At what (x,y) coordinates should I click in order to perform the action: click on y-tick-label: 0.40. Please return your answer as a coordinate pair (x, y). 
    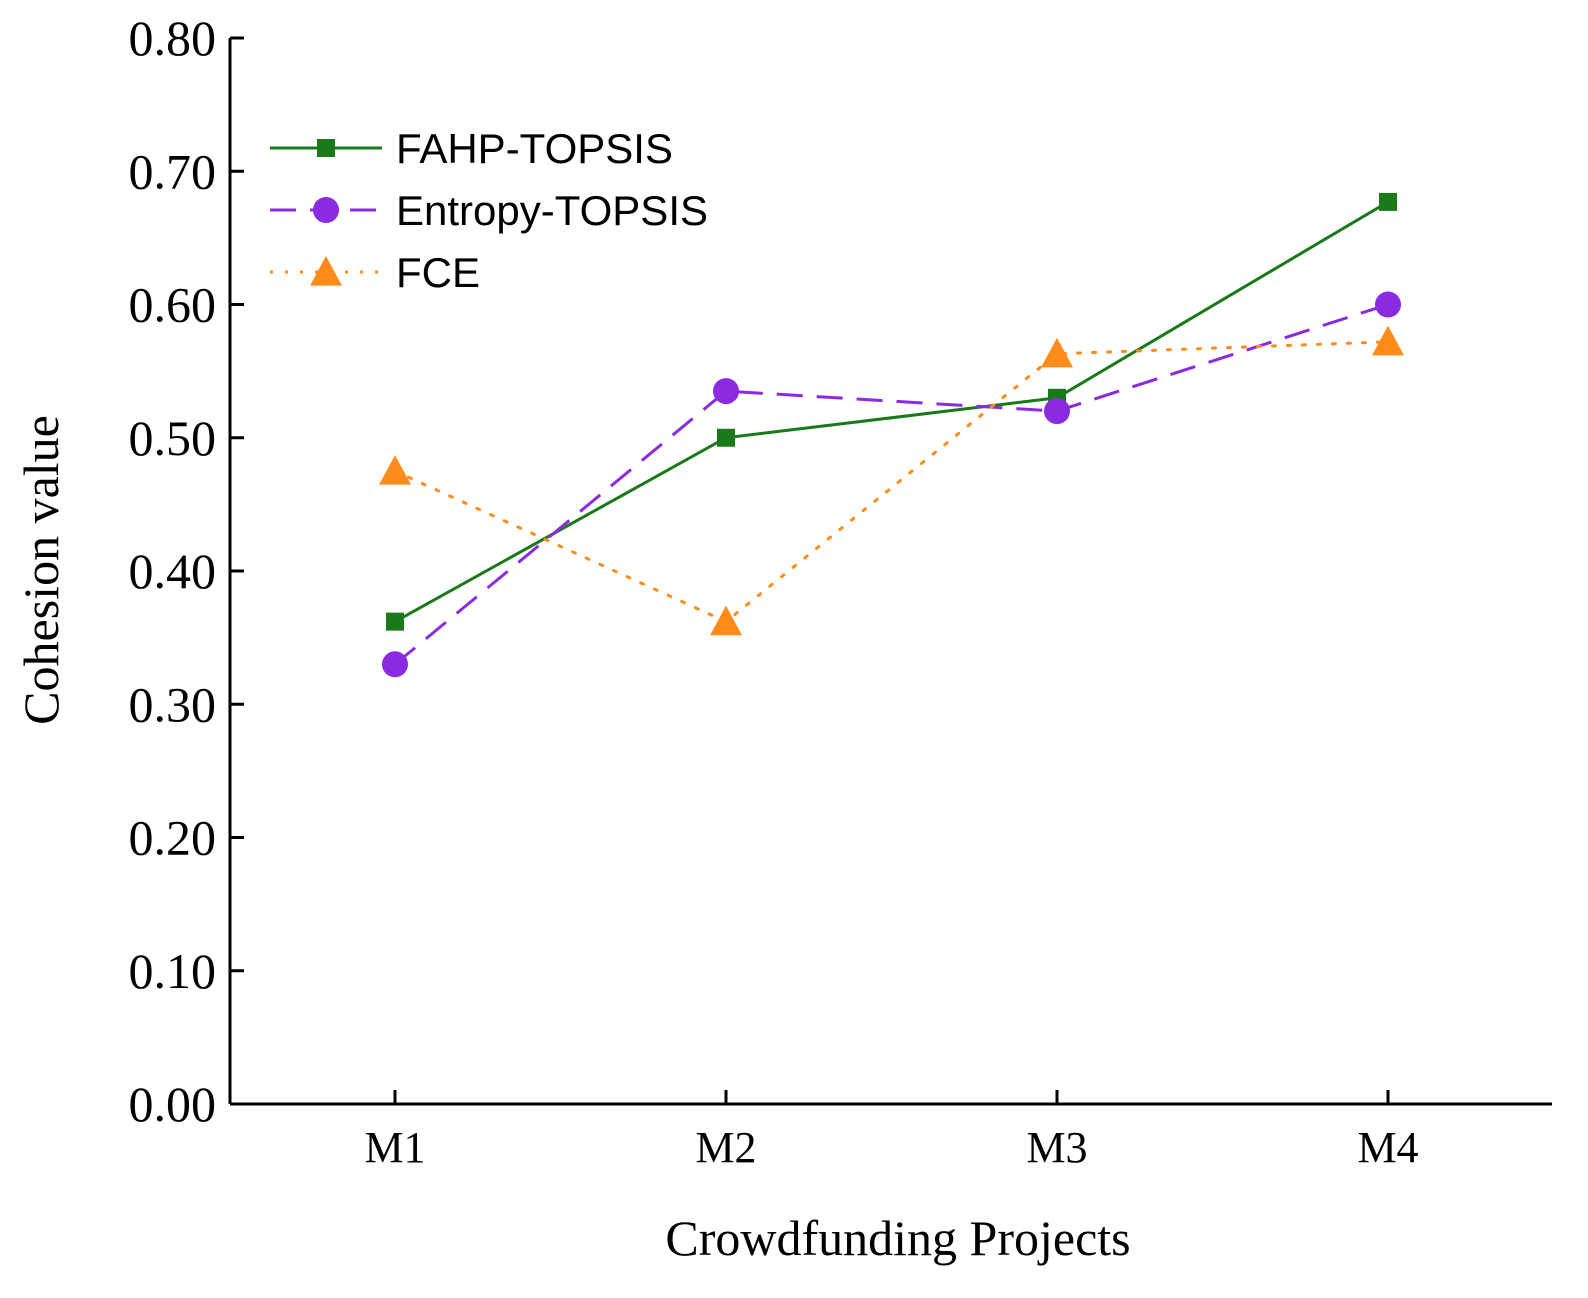
    Looking at the image, I should click on (173, 571).